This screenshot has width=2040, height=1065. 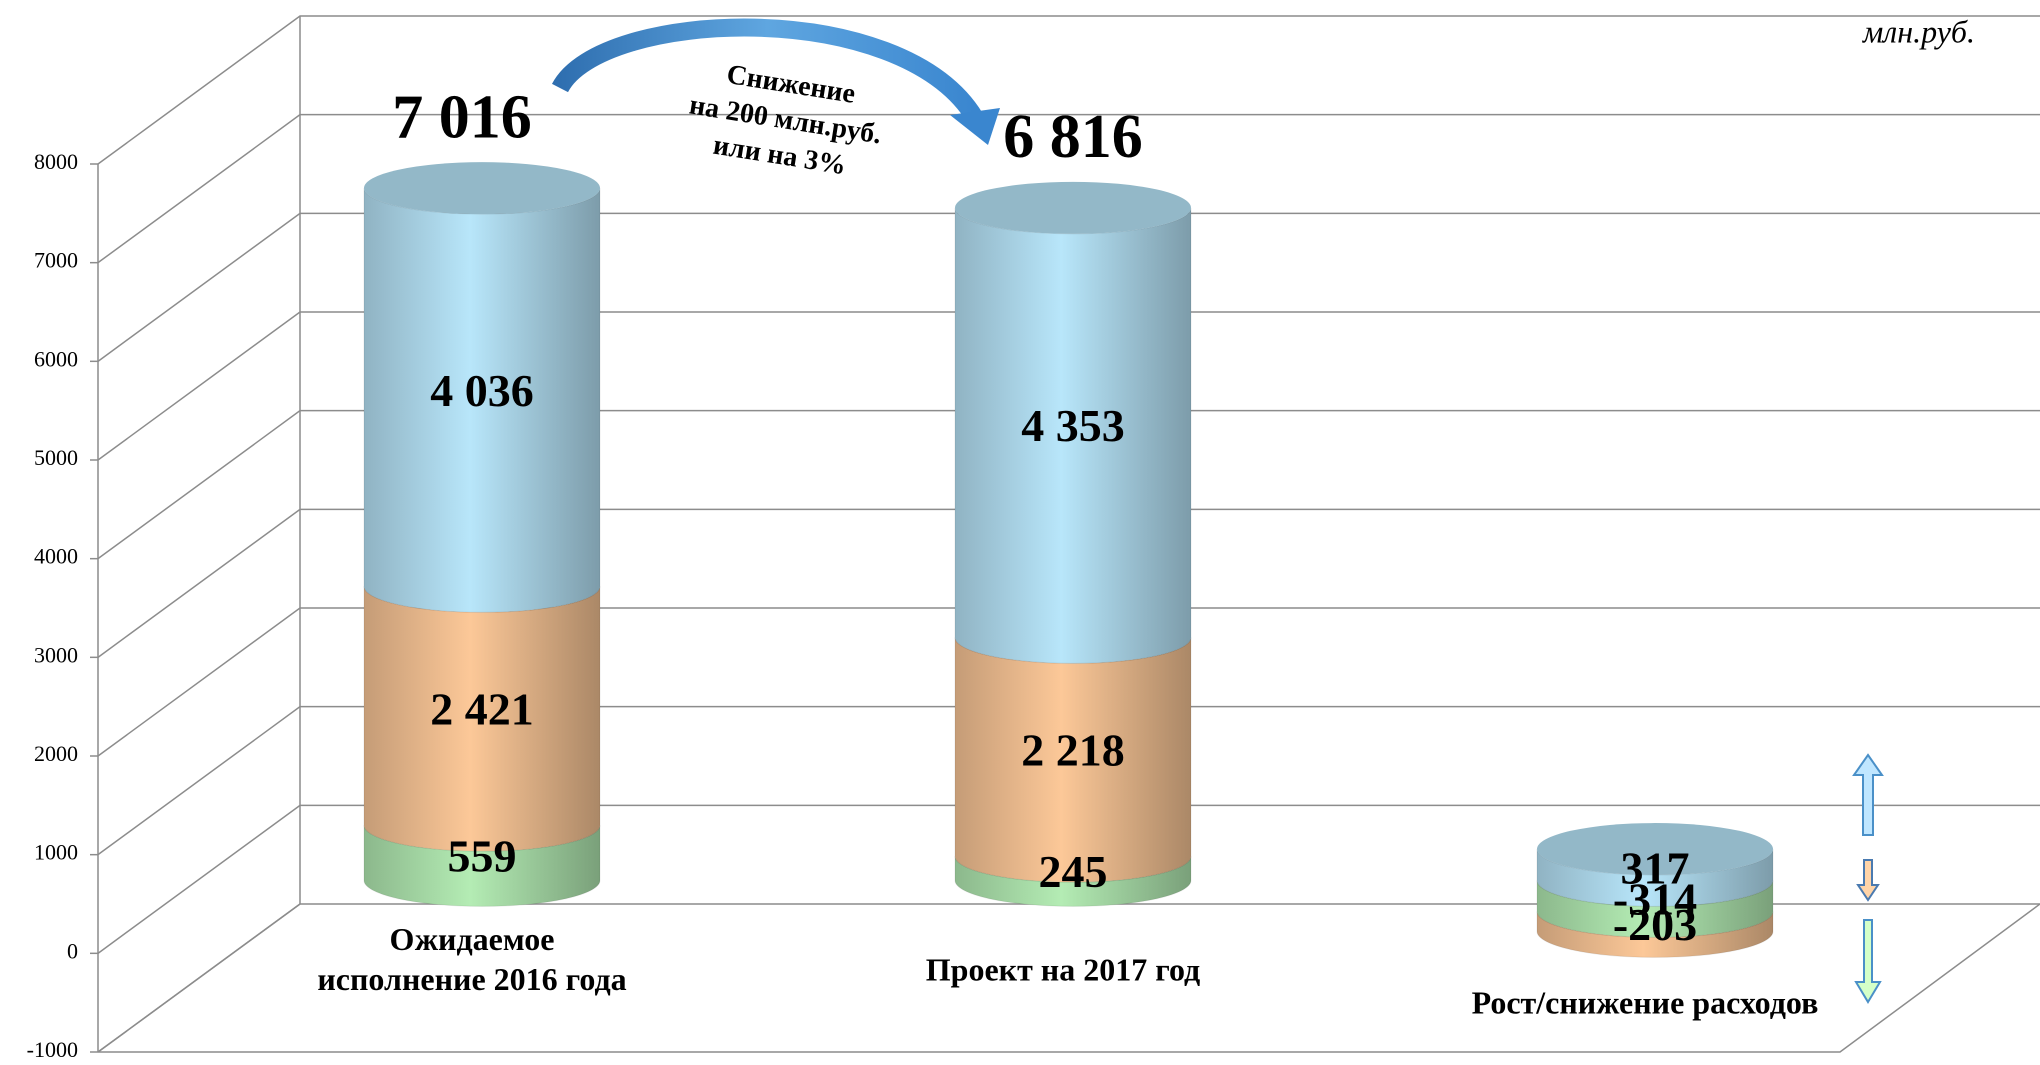 What do you see at coordinates (1918, 31) in the screenshot?
I see `unit-label: млн.руб.` at bounding box center [1918, 31].